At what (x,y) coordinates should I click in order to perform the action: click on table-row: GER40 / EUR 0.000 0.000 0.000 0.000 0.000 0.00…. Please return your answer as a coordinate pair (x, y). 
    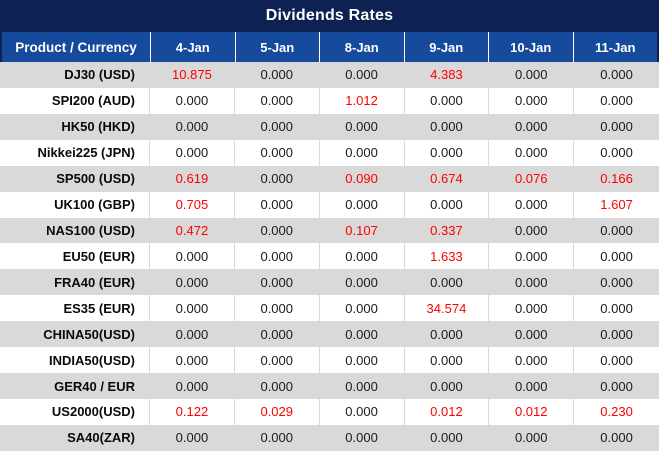
    Looking at the image, I should click on (329, 386).